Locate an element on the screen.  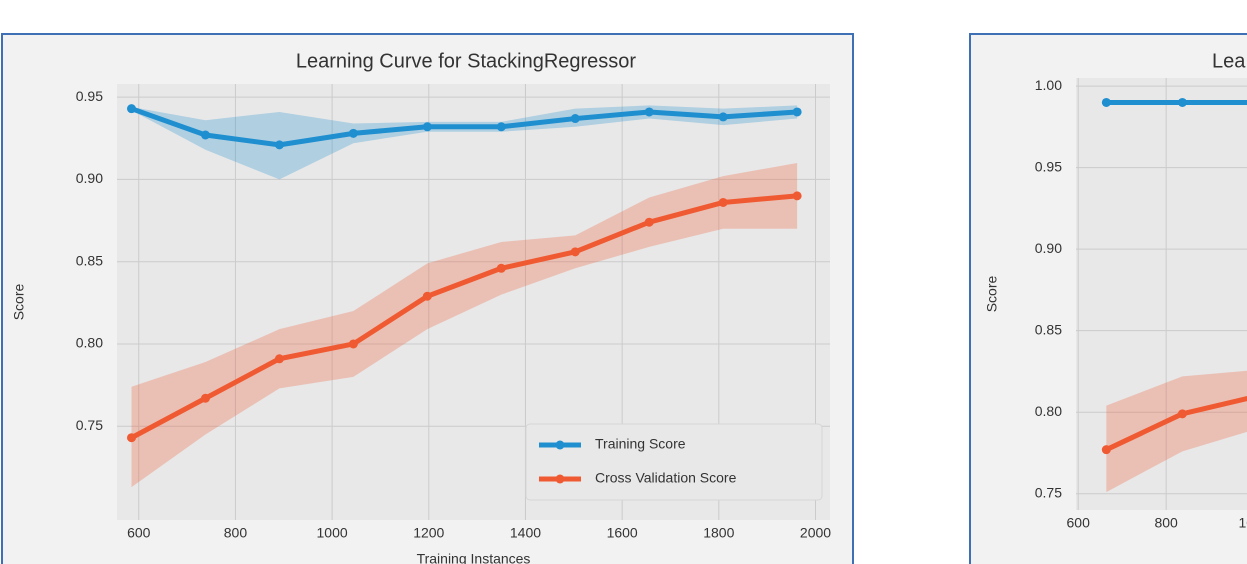
series-line is located at coordinates (464, 127).